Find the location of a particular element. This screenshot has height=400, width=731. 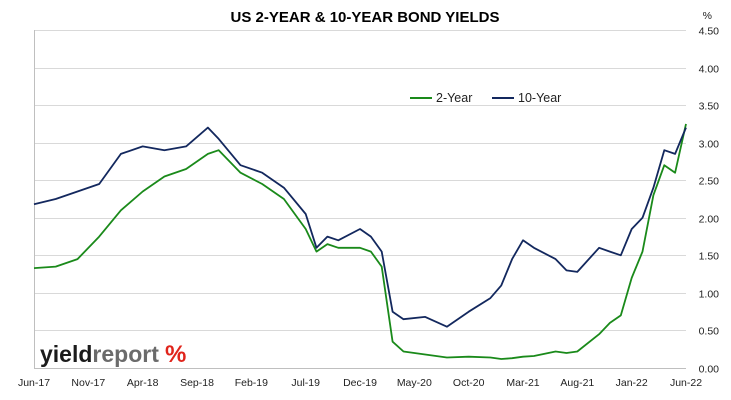

x-tick-label: Sep-18 is located at coordinates (197, 383).